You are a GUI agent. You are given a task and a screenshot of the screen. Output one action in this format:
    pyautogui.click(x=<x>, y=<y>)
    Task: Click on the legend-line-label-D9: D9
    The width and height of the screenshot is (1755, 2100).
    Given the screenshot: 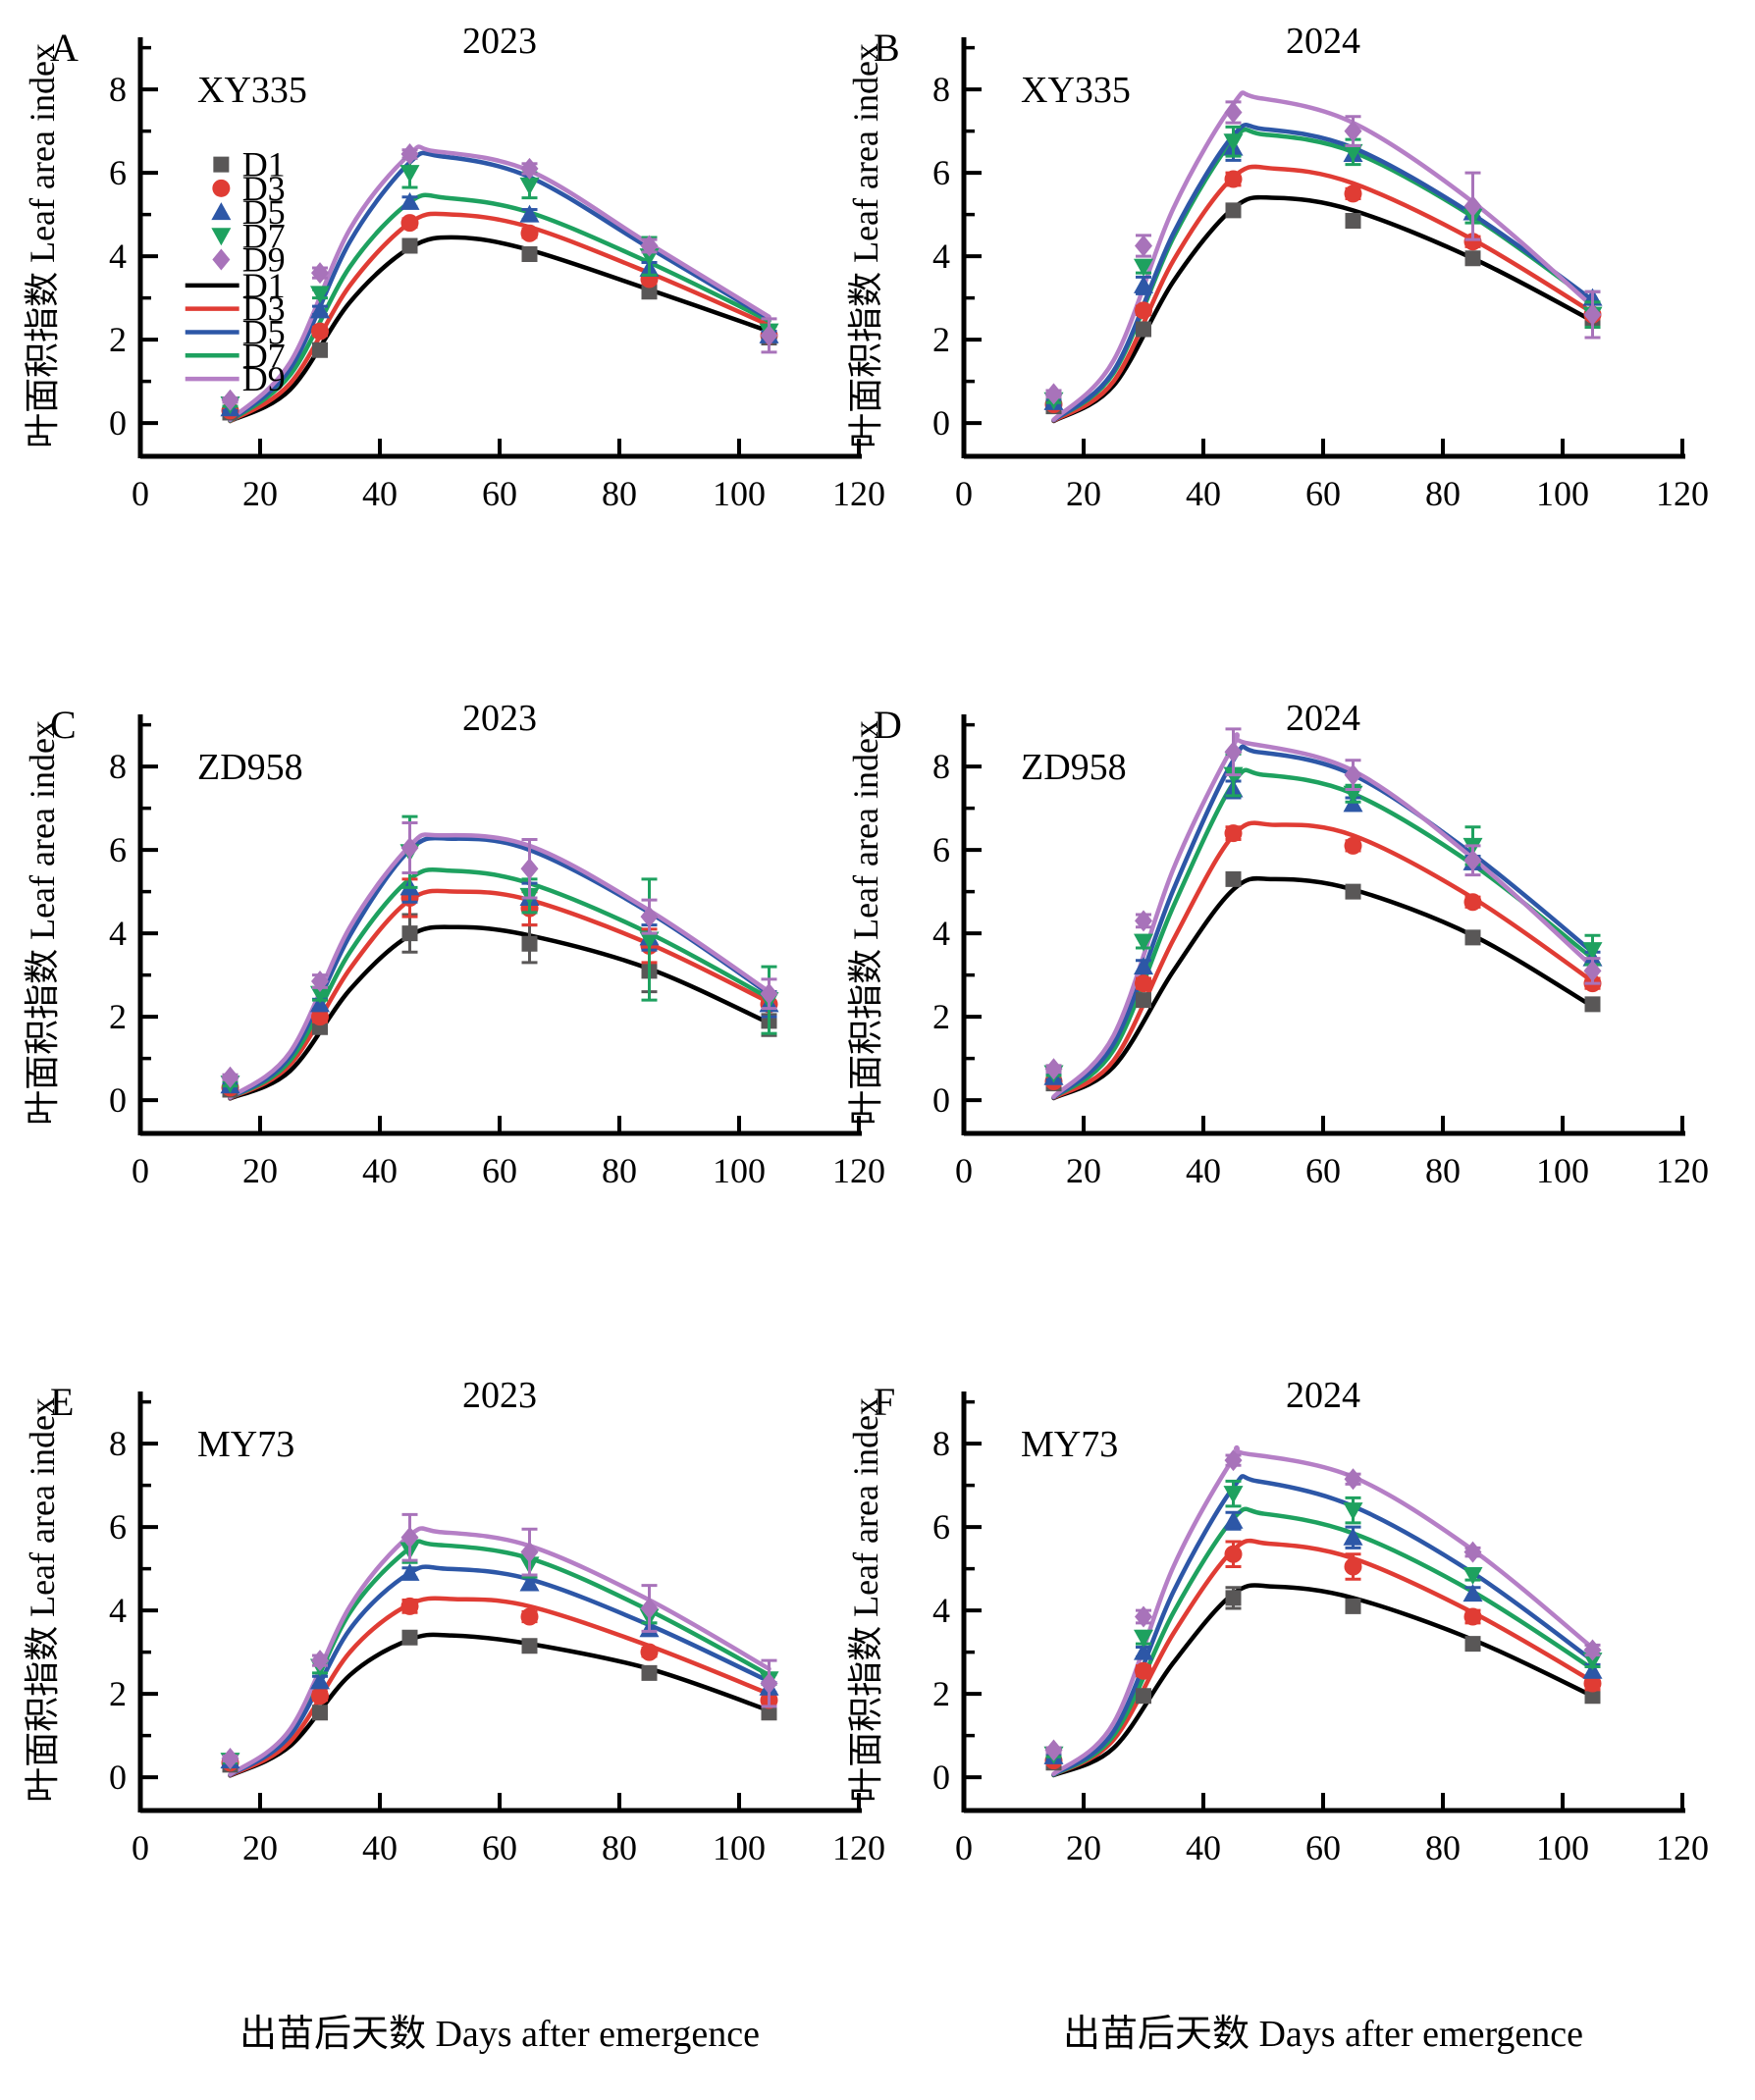 What is the action you would take?
    pyautogui.click(x=264, y=378)
    